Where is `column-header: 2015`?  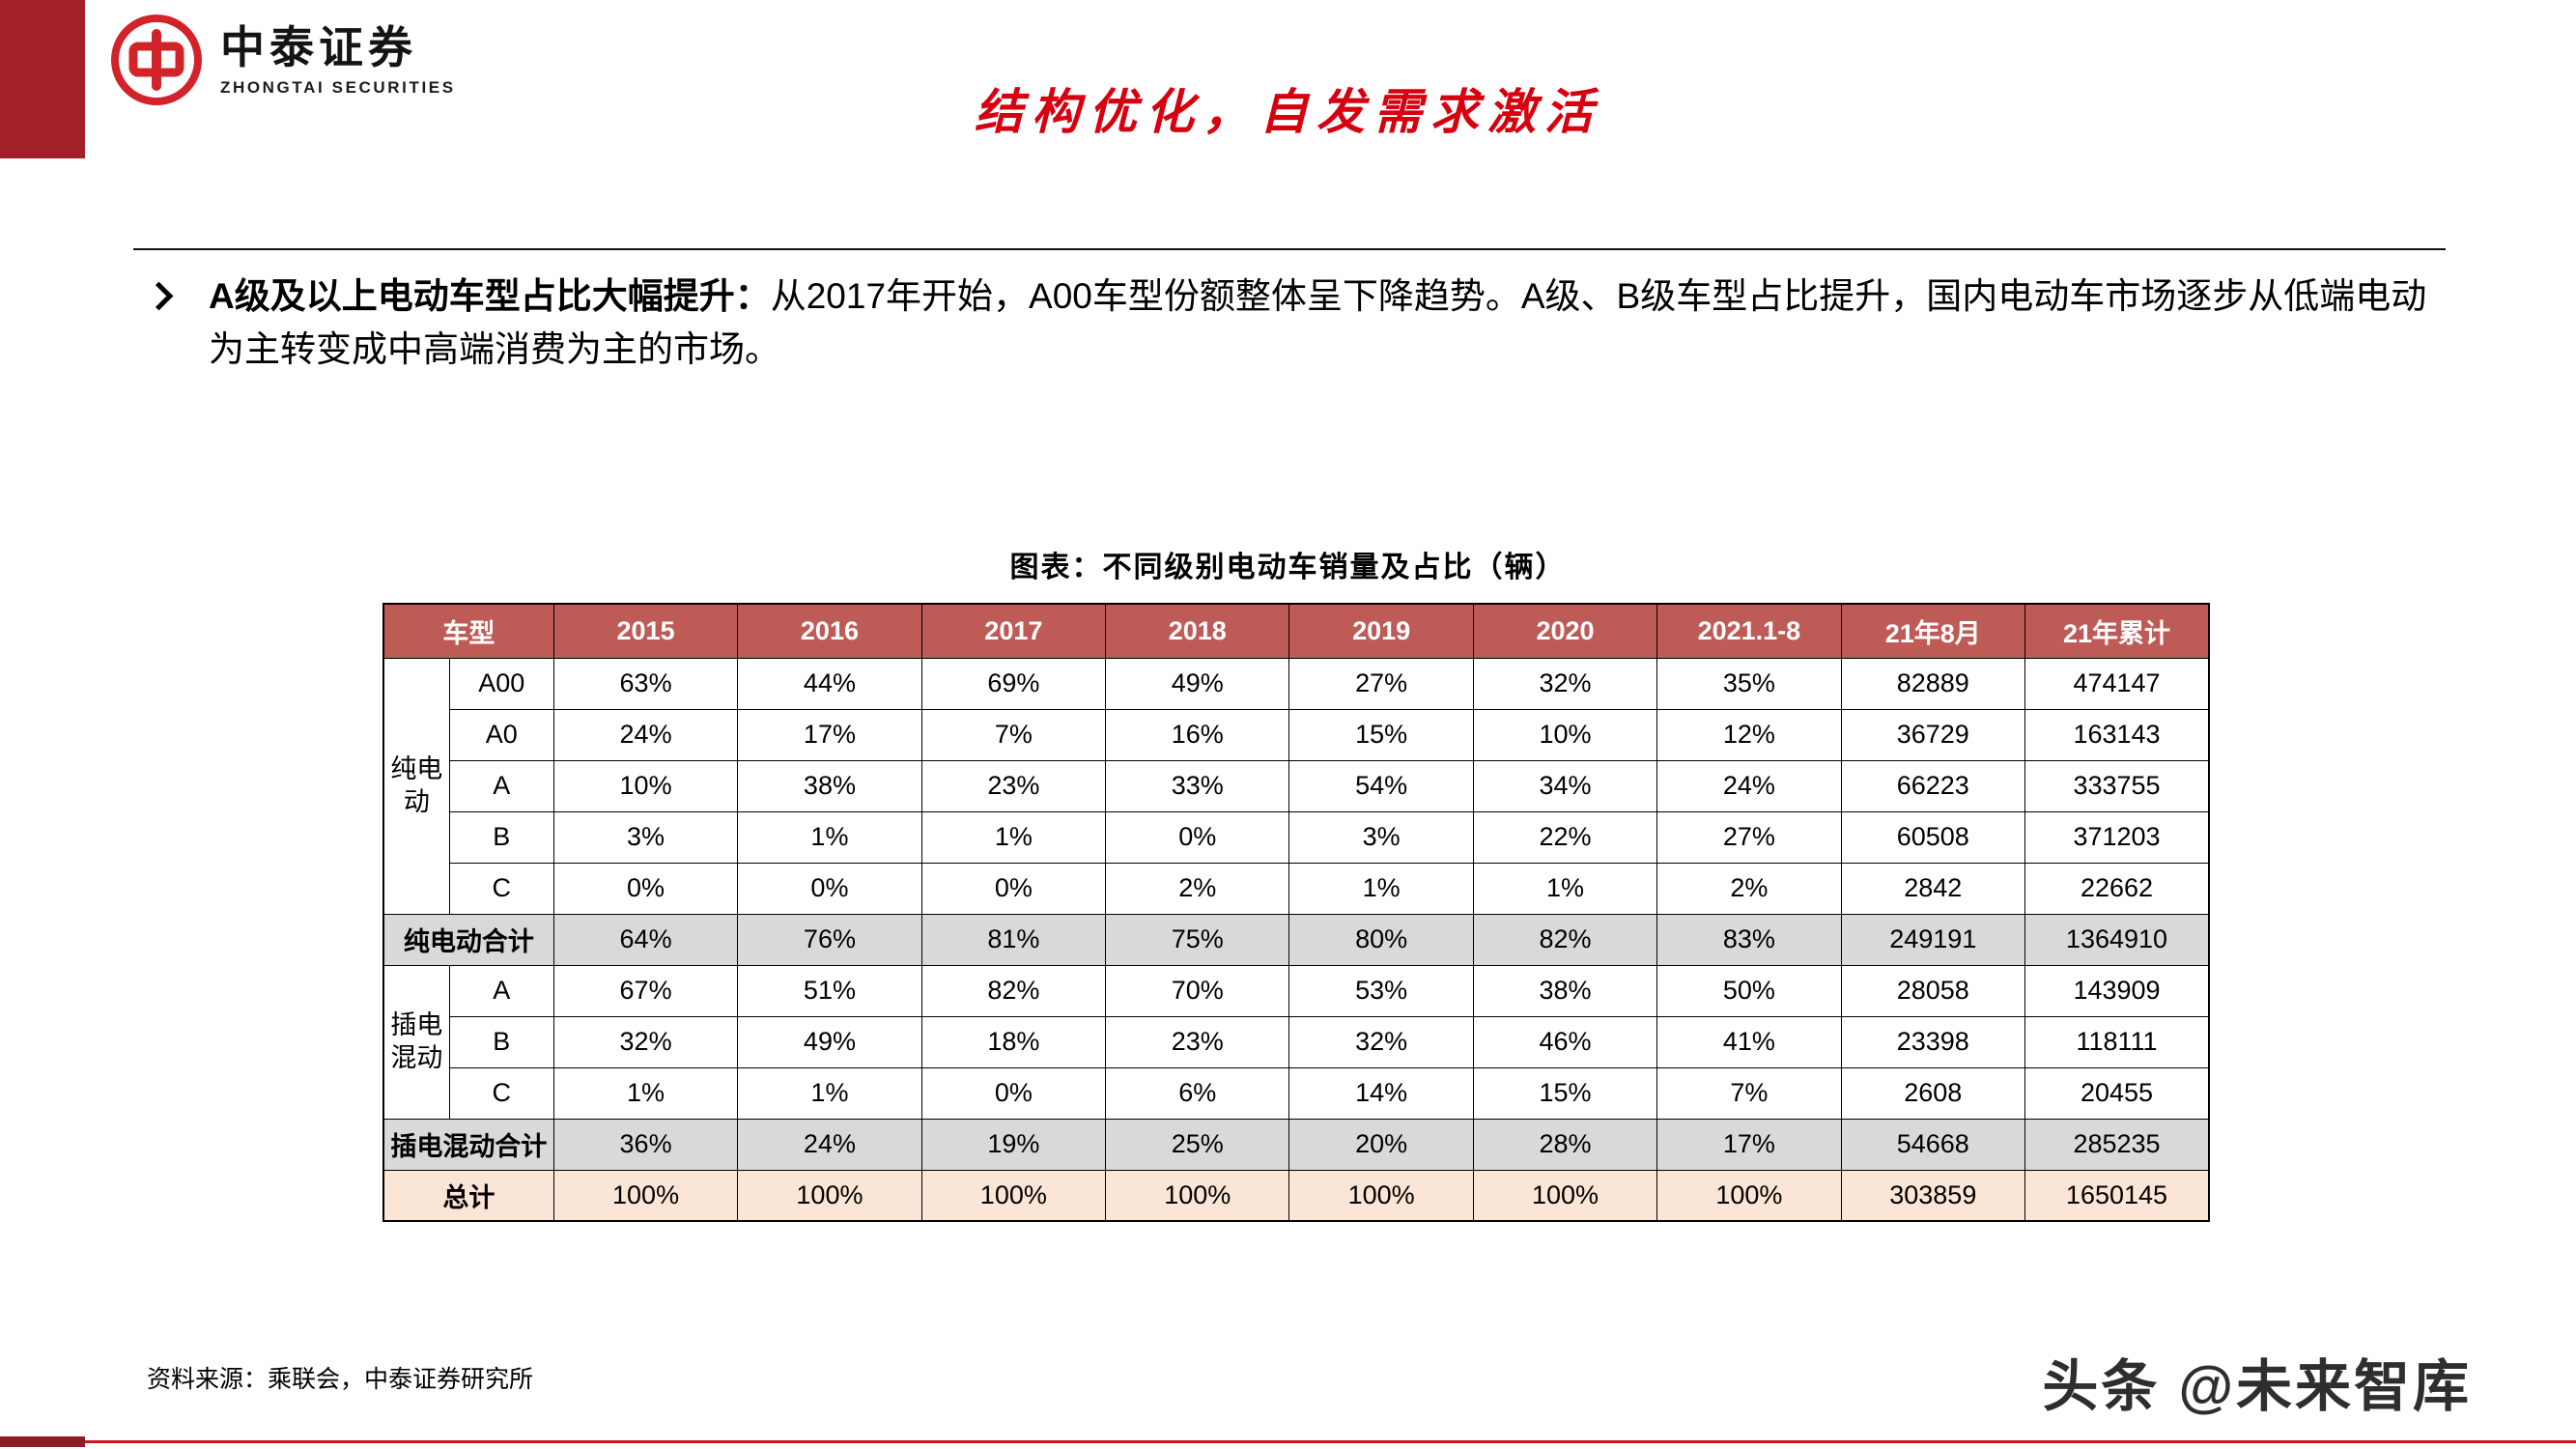
column-header: 2015 is located at coordinates (645, 631).